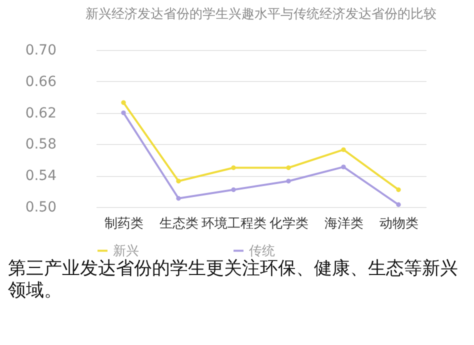 The height and width of the screenshot is (345, 474). Describe the element at coordinates (344, 224) in the screenshot. I see `x-tick-label: 海洋类` at that location.